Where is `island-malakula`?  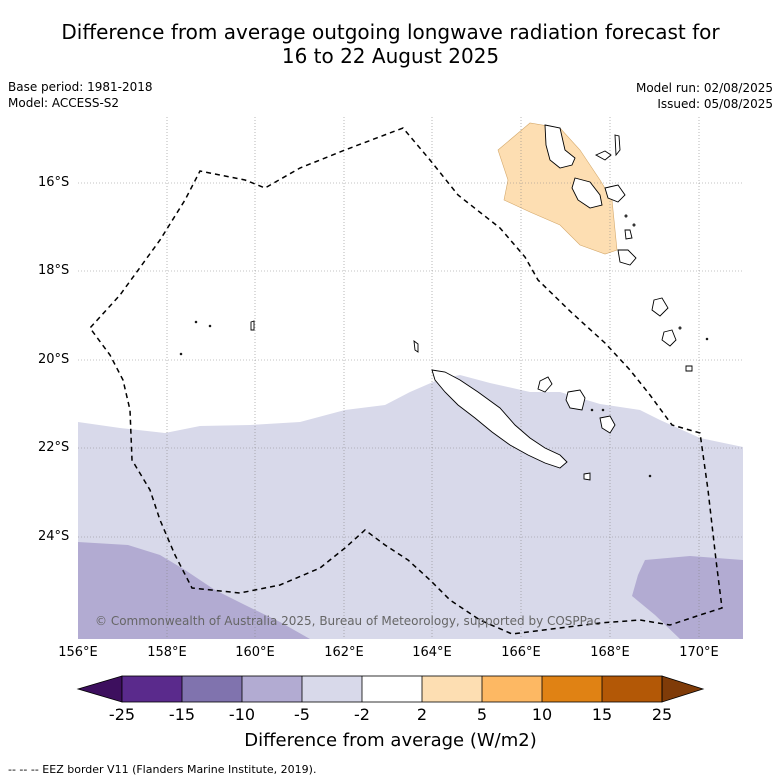 island-malakula is located at coordinates (587, 193).